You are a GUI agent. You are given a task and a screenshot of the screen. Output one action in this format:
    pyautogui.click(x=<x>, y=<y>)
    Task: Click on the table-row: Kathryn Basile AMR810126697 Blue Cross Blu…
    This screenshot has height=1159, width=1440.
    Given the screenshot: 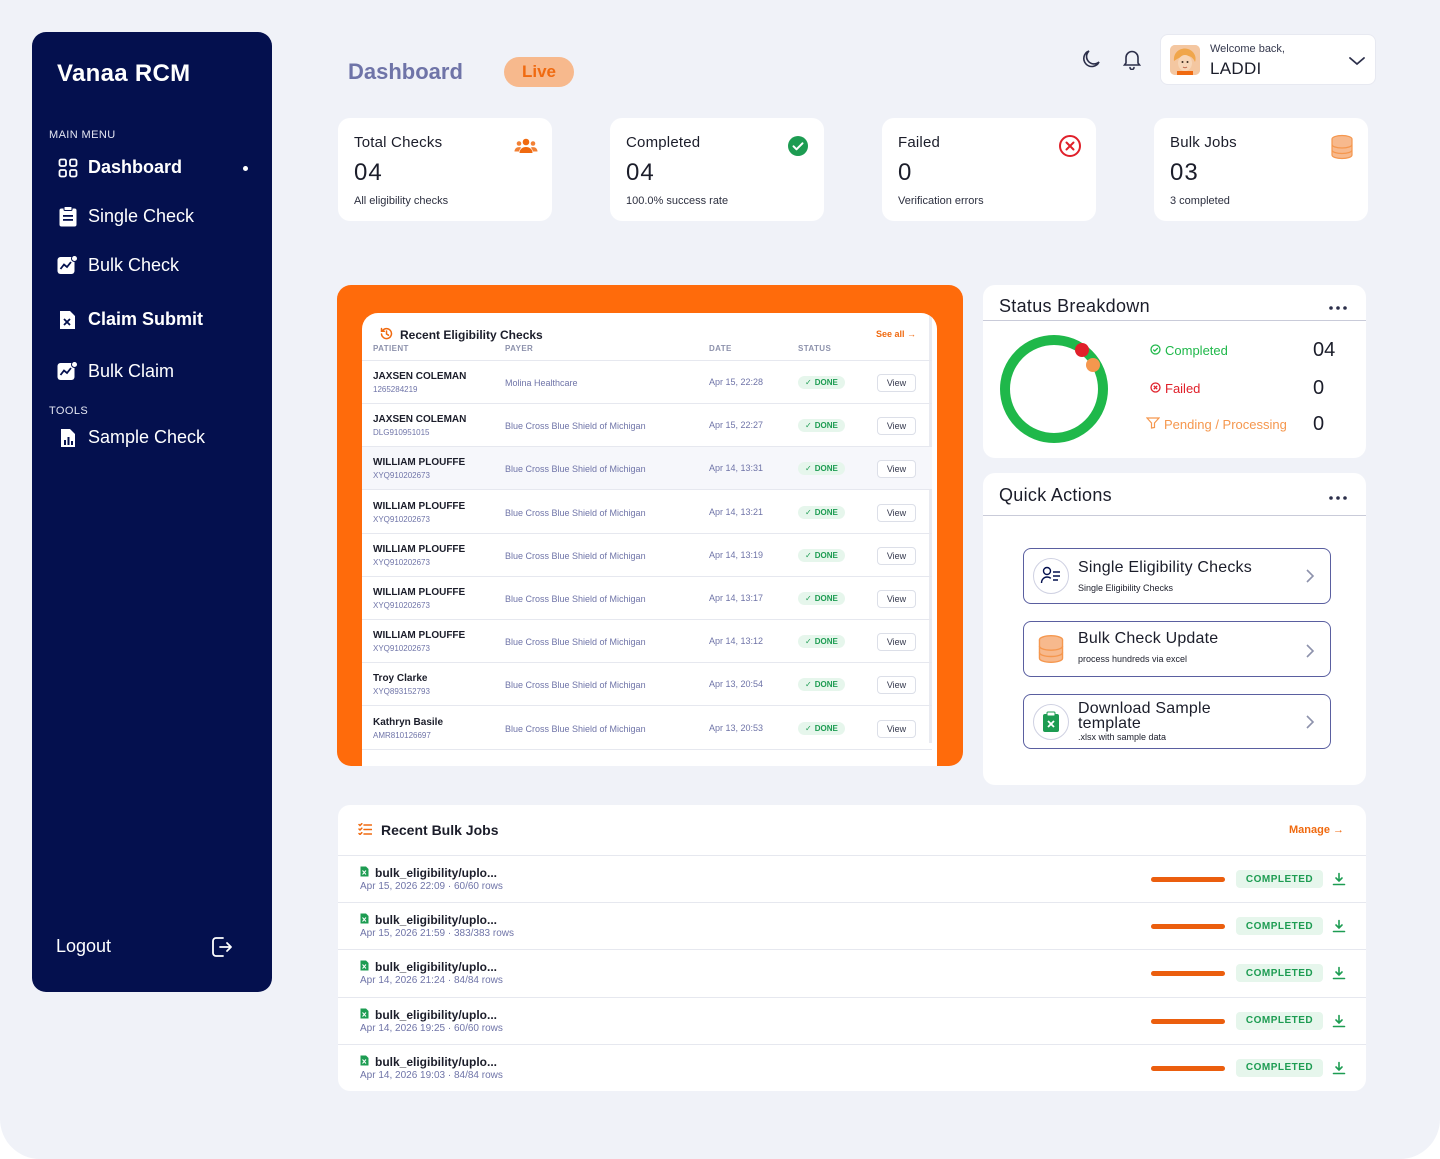 What is the action you would take?
    pyautogui.click(x=647, y=728)
    